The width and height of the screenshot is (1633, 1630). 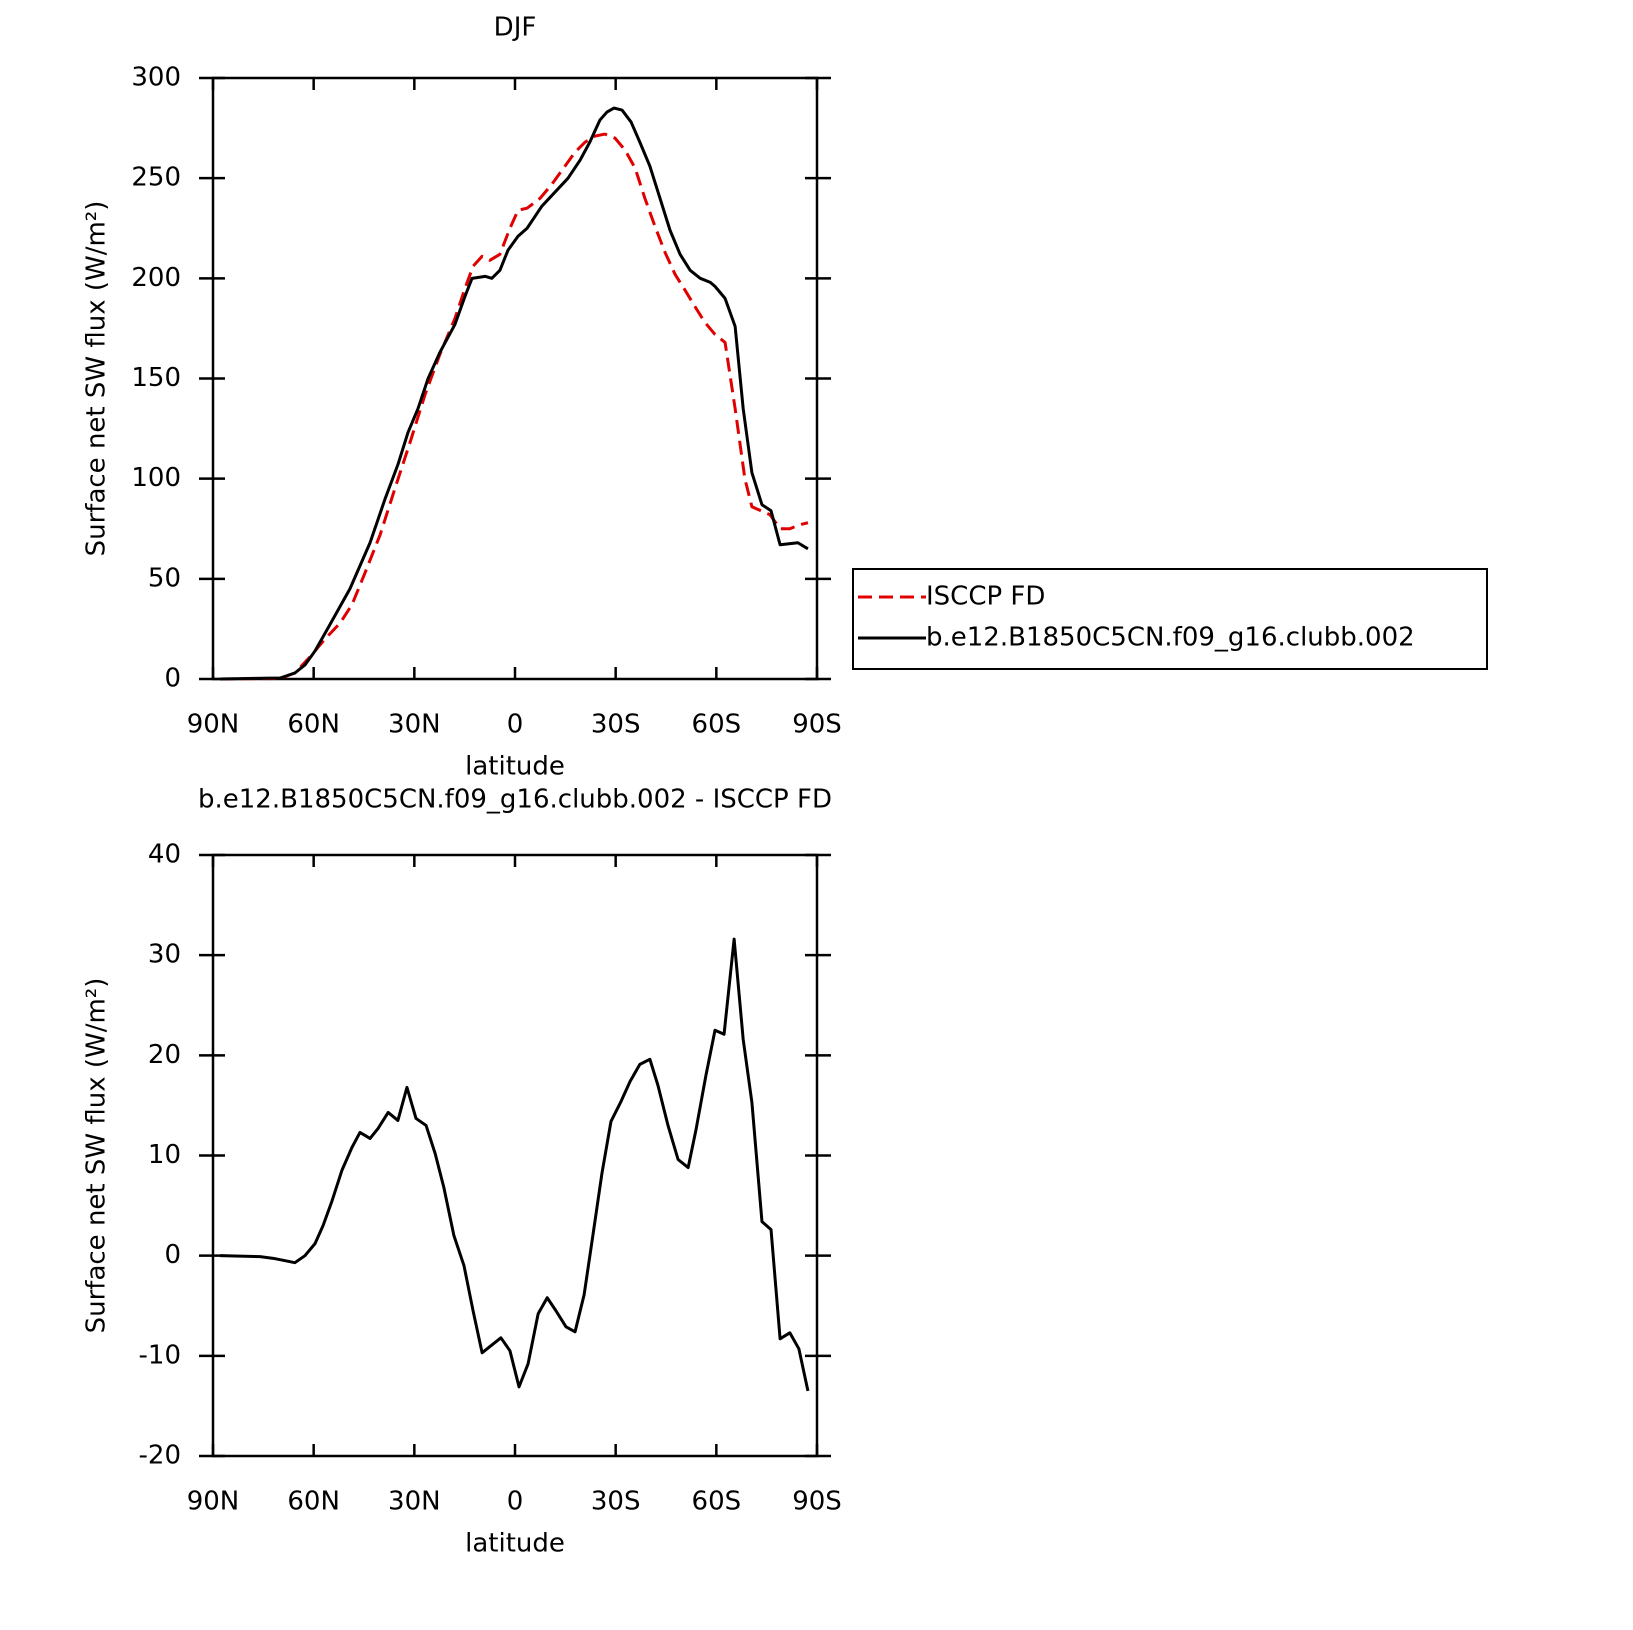 I want to click on y-tick-label: -20, so click(x=160, y=1456).